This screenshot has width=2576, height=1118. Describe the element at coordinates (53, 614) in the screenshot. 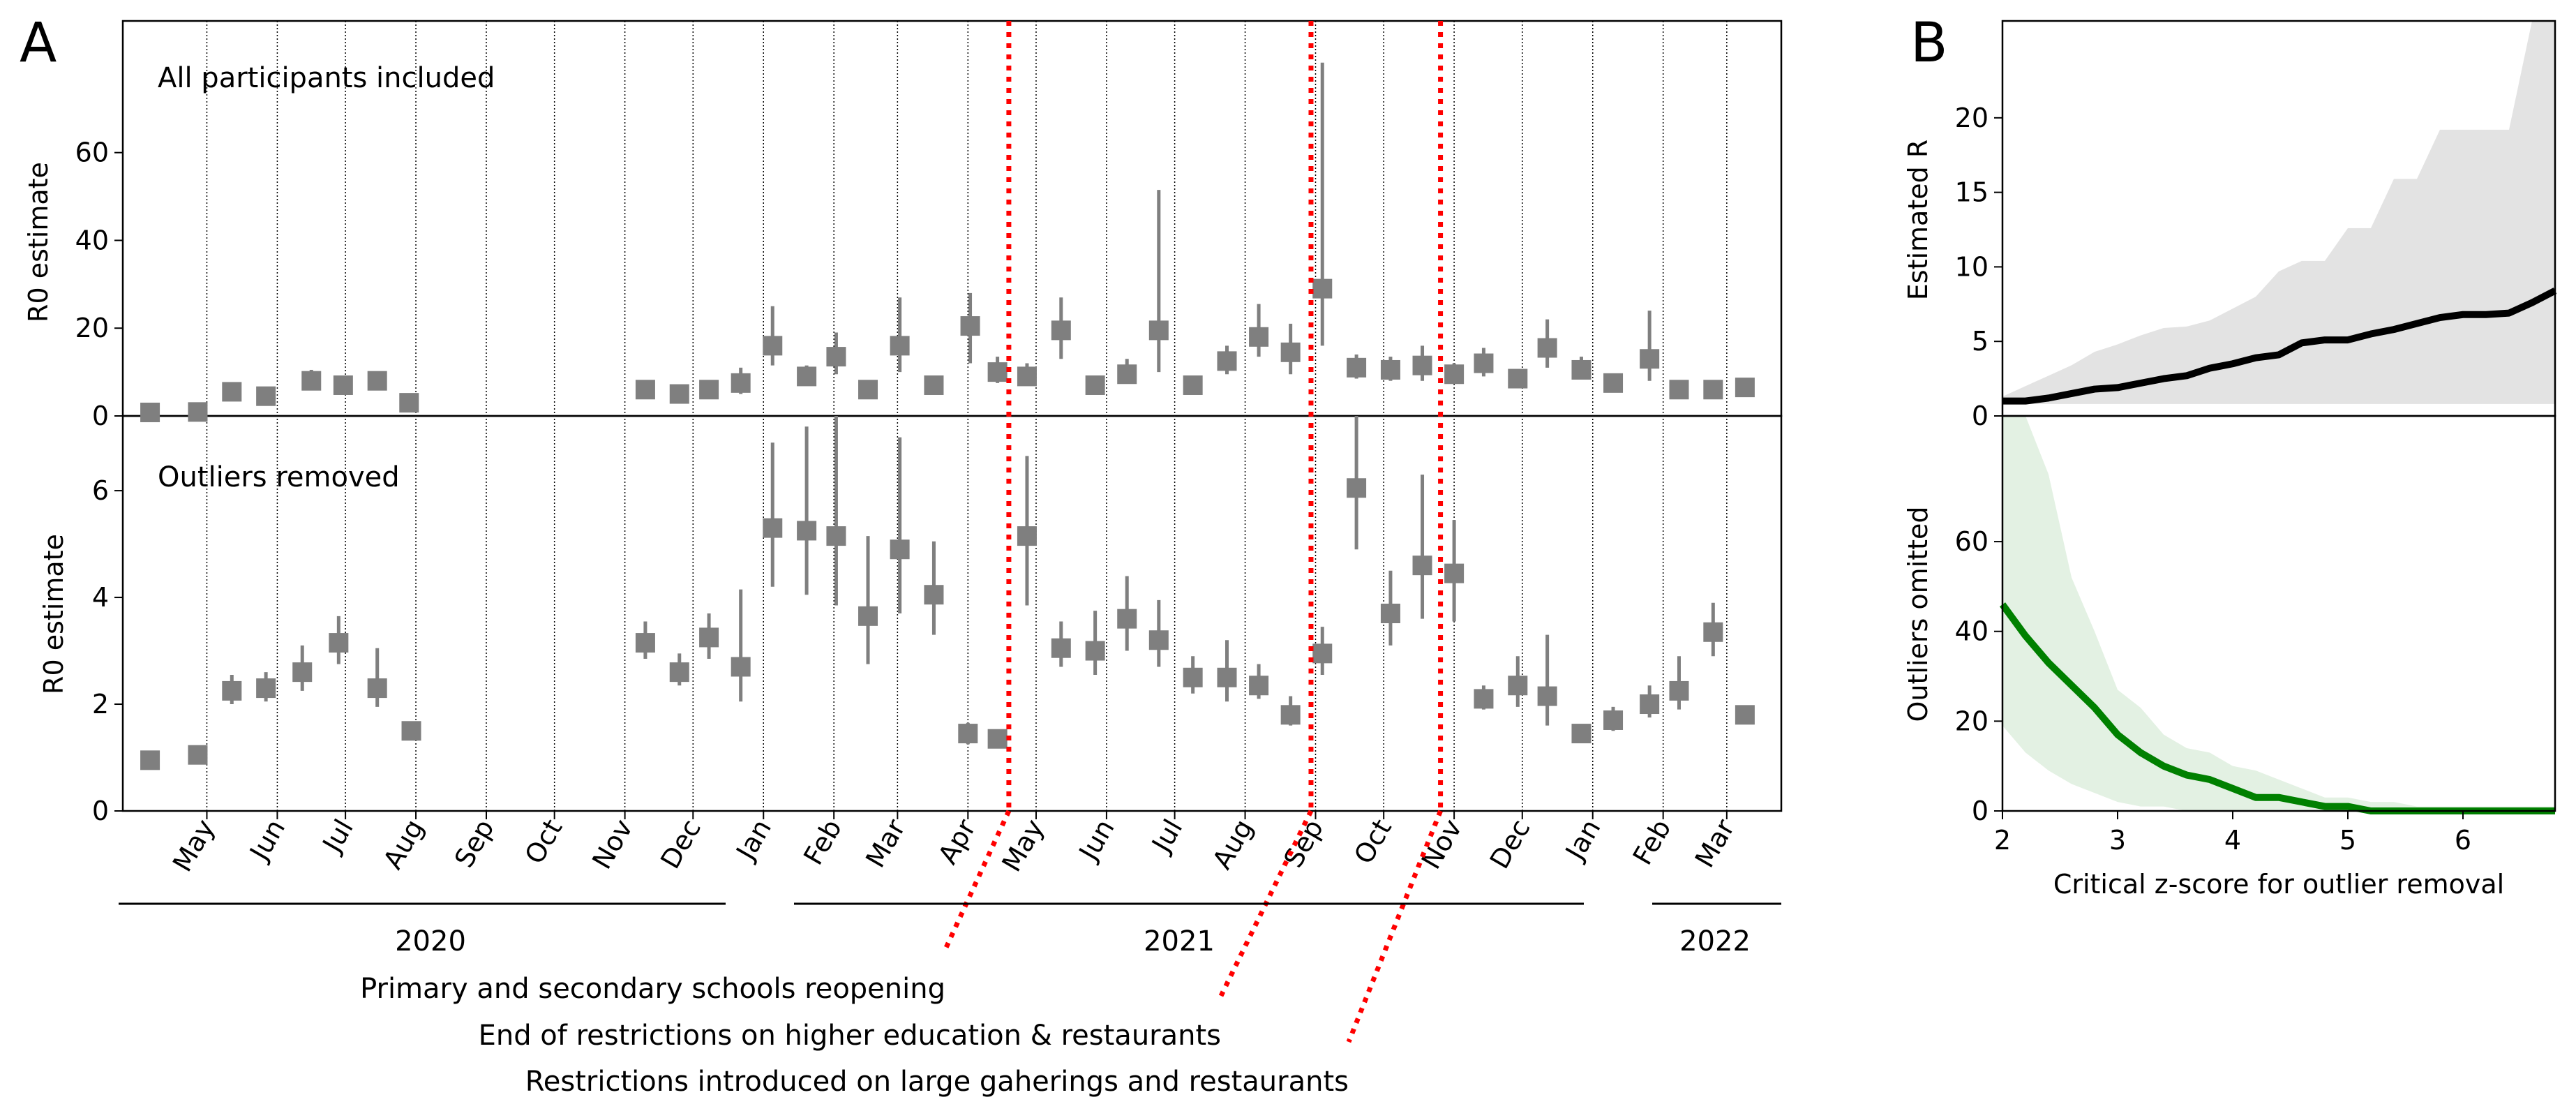

I see `panel-a-bottom-ylabel: R0 estimate` at that location.